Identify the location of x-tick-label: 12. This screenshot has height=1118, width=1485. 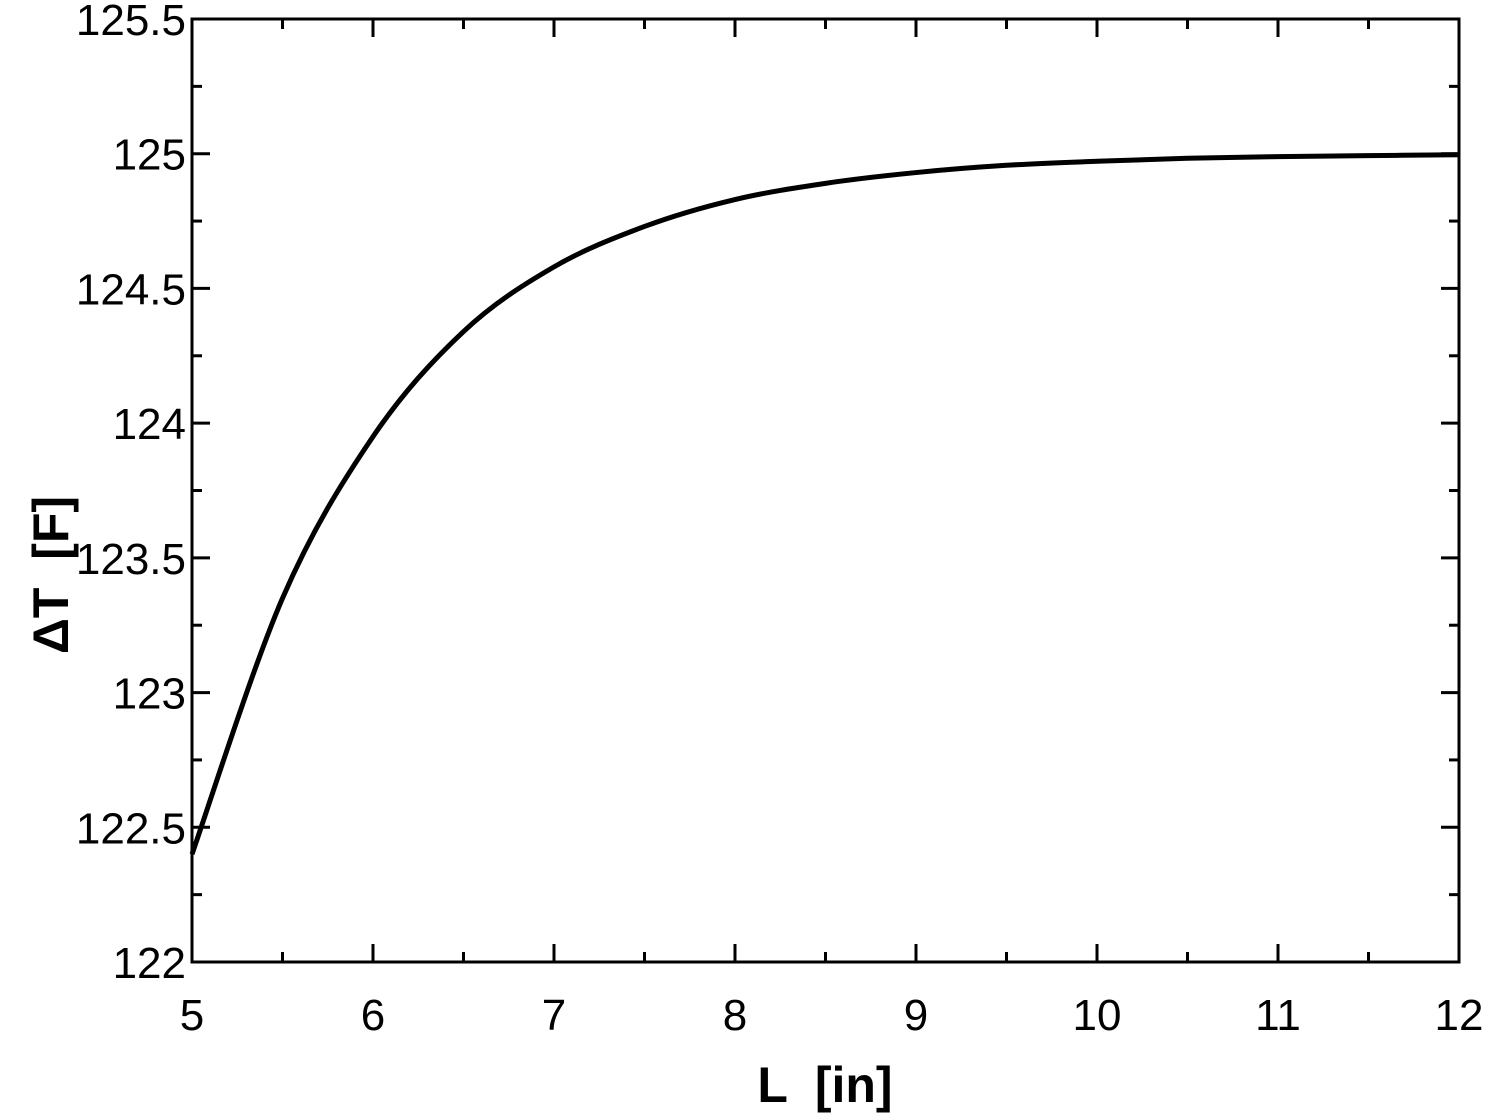
(1459, 1015).